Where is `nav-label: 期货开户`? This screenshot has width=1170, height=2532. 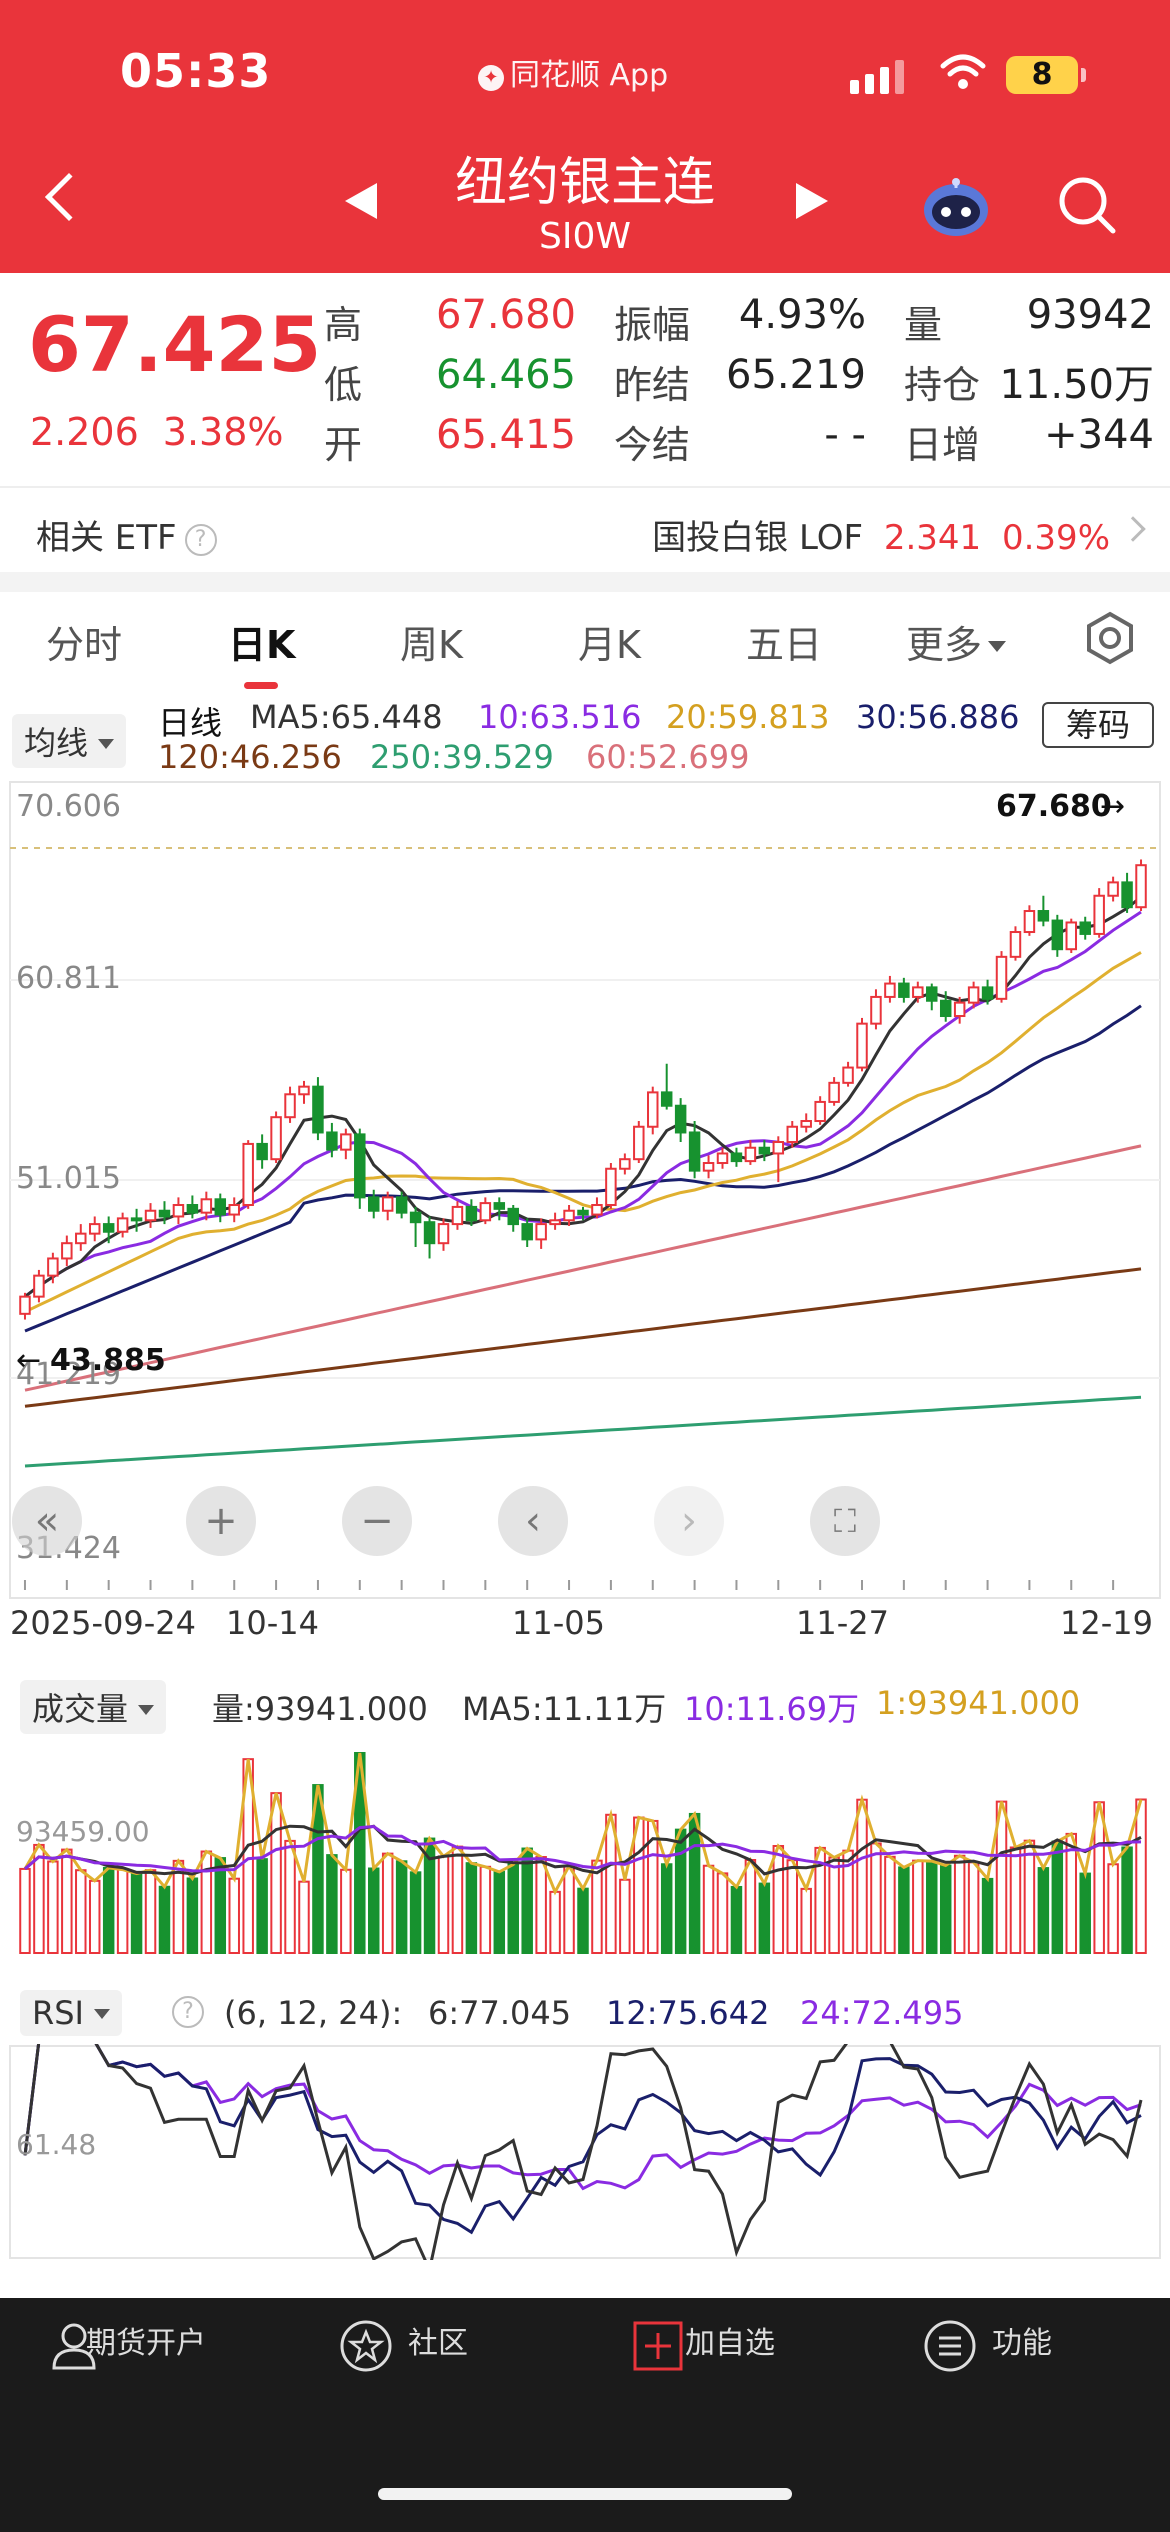 nav-label: 期货开户 is located at coordinates (146, 2343).